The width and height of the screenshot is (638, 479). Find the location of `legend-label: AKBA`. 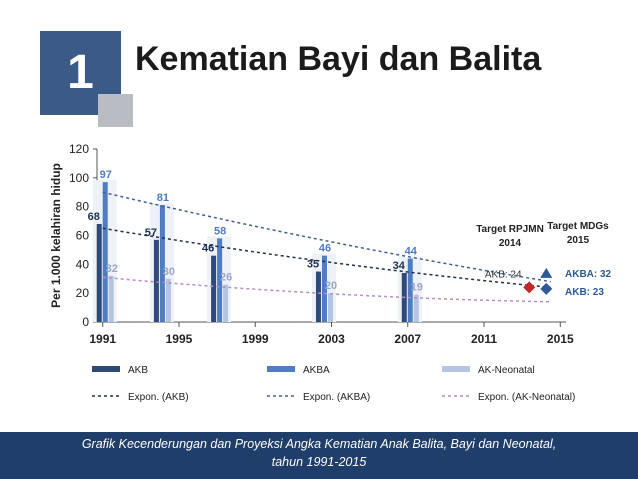

legend-label: AKBA is located at coordinates (316, 370).